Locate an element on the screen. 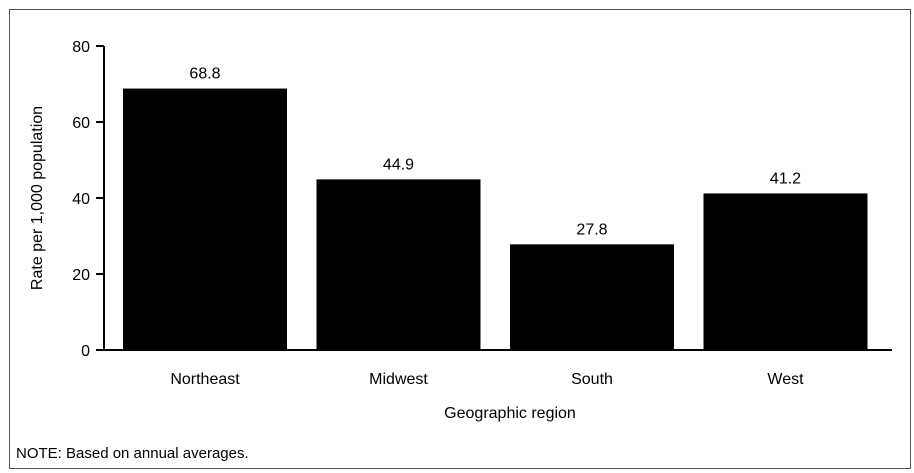 This screenshot has width=914, height=473. bar-south is located at coordinates (592, 297).